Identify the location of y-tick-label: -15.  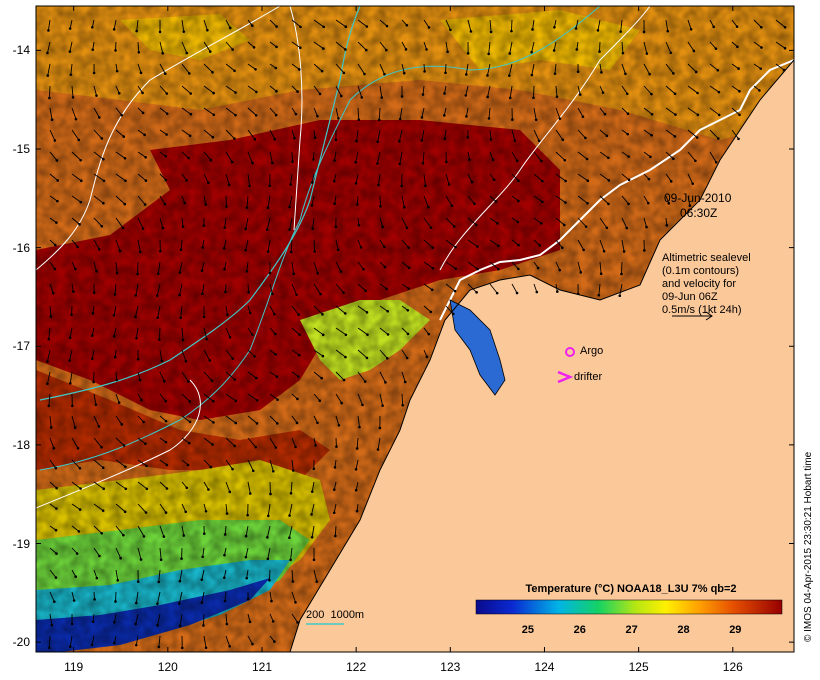
(21, 149).